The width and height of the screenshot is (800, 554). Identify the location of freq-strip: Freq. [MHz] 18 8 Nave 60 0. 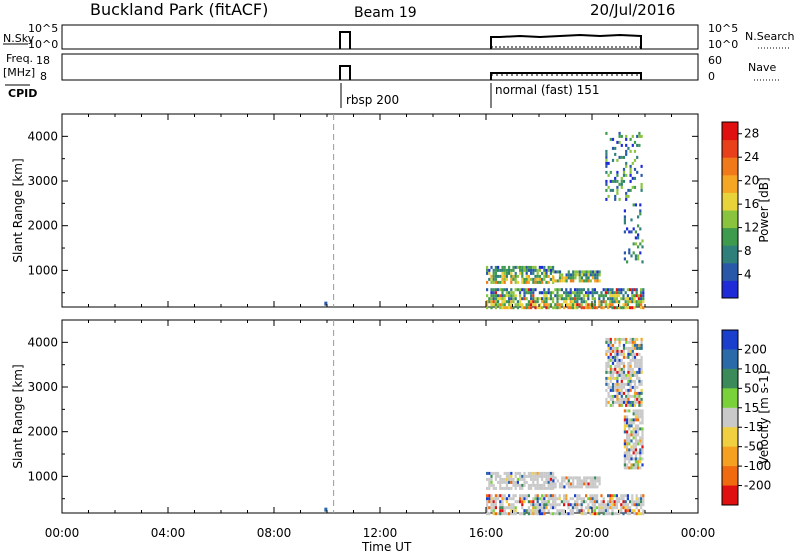
(391, 67).